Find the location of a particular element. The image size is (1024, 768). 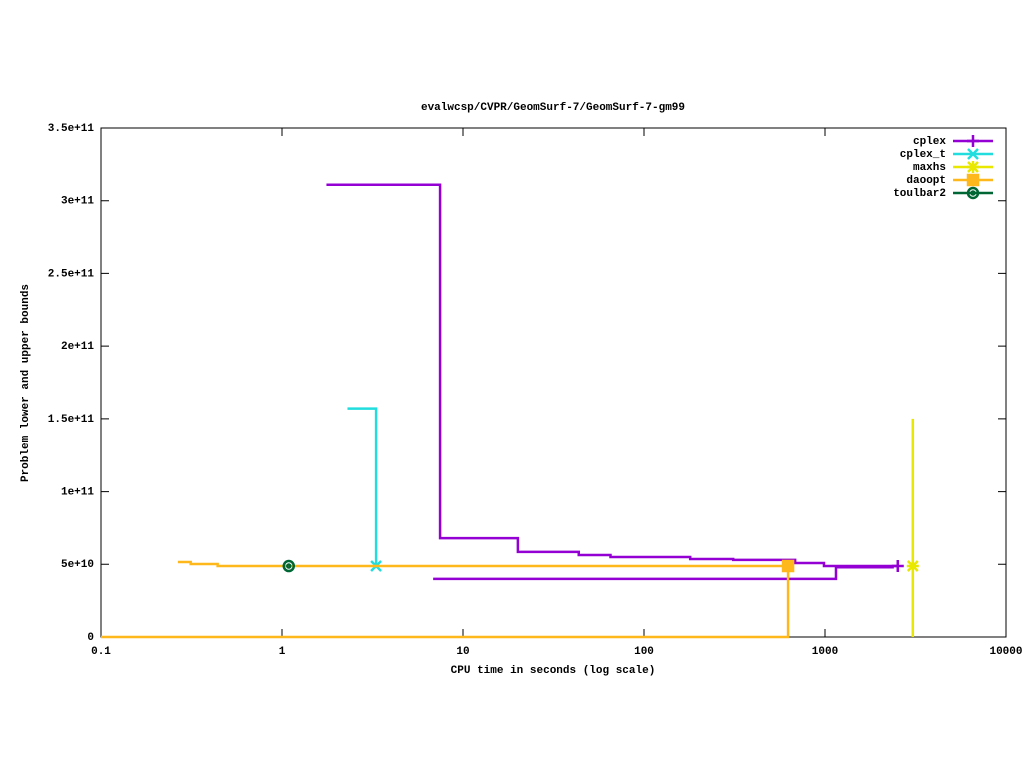

legend-label: cplex_t is located at coordinates (923, 155).